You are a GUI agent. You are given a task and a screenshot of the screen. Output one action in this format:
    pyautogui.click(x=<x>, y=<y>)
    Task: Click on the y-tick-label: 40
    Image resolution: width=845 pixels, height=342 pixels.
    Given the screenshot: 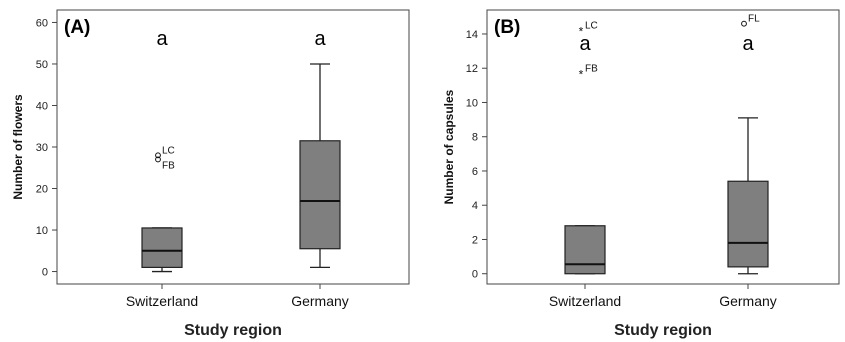 What is the action you would take?
    pyautogui.click(x=42, y=106)
    